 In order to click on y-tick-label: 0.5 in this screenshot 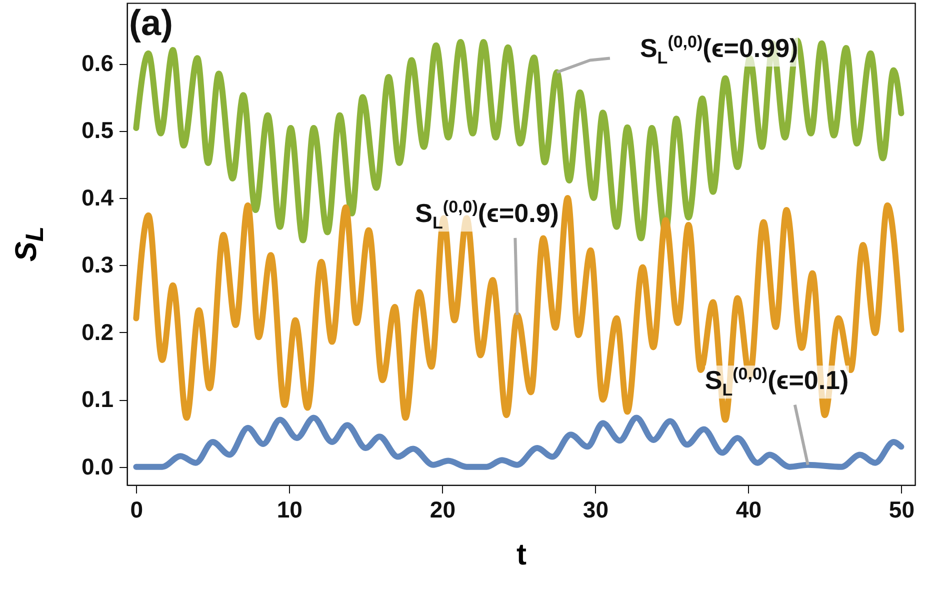, I will do `click(98, 130)`.